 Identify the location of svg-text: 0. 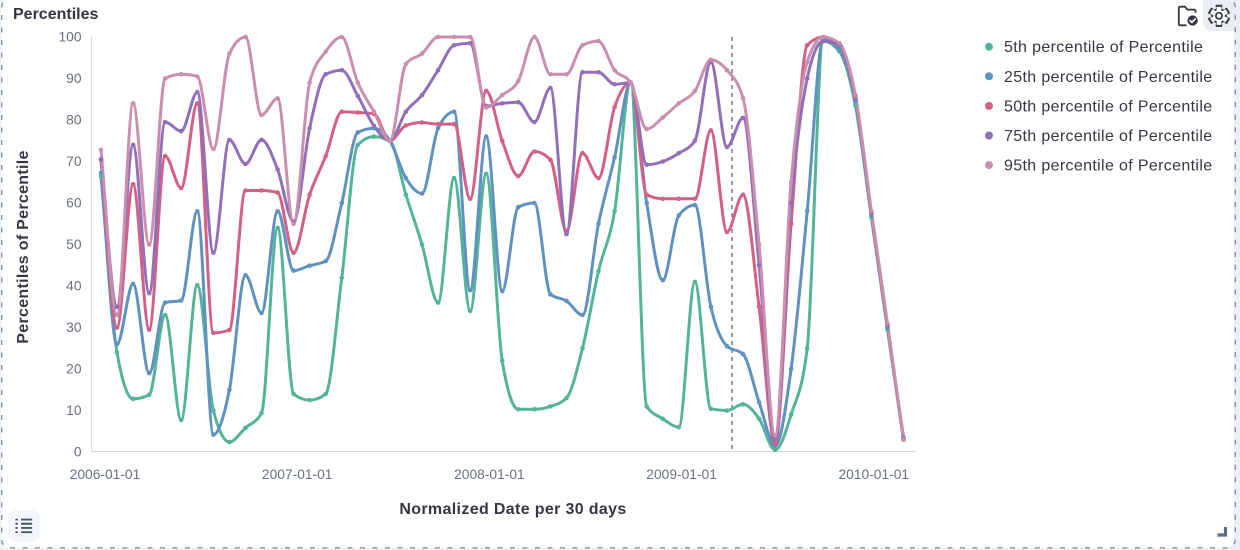
(78, 452).